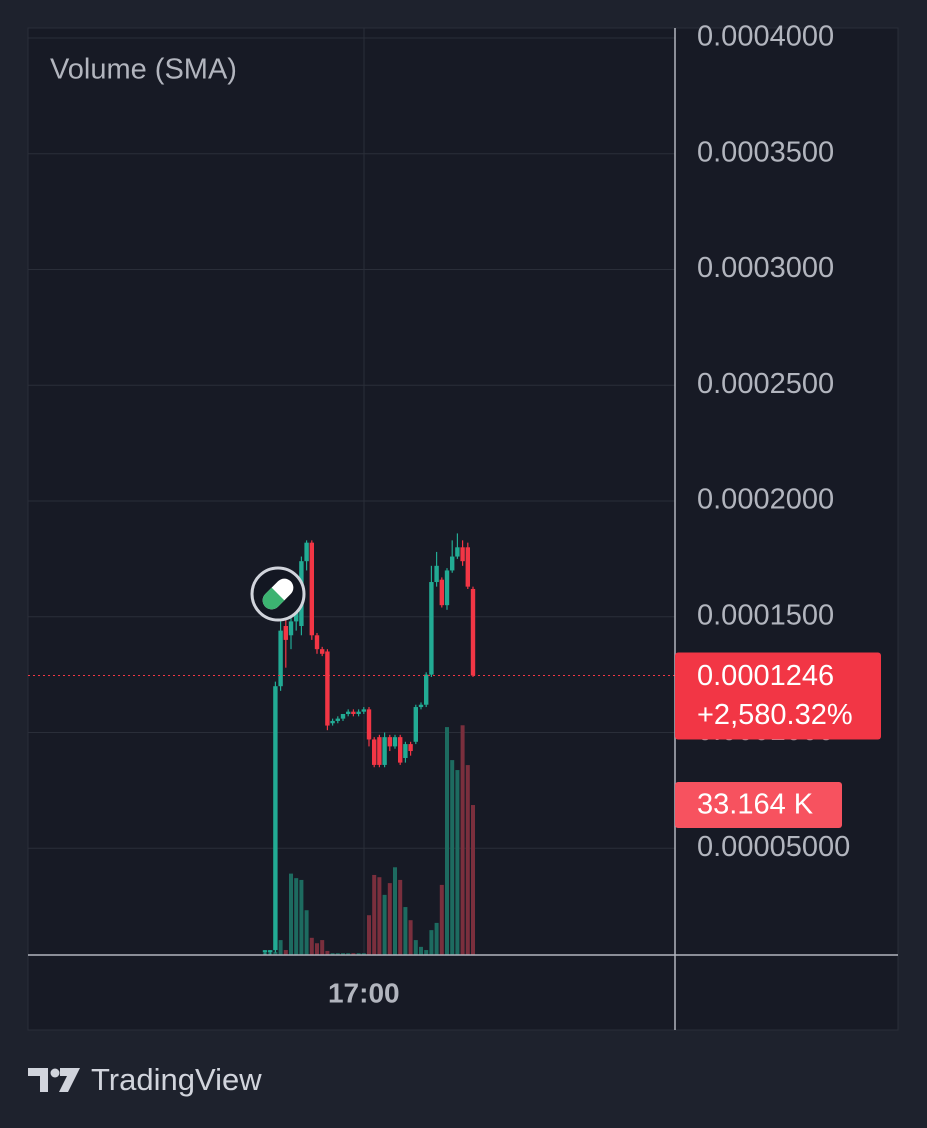  Describe the element at coordinates (364, 992) in the screenshot. I see `x-tick-label: 17:00` at that location.